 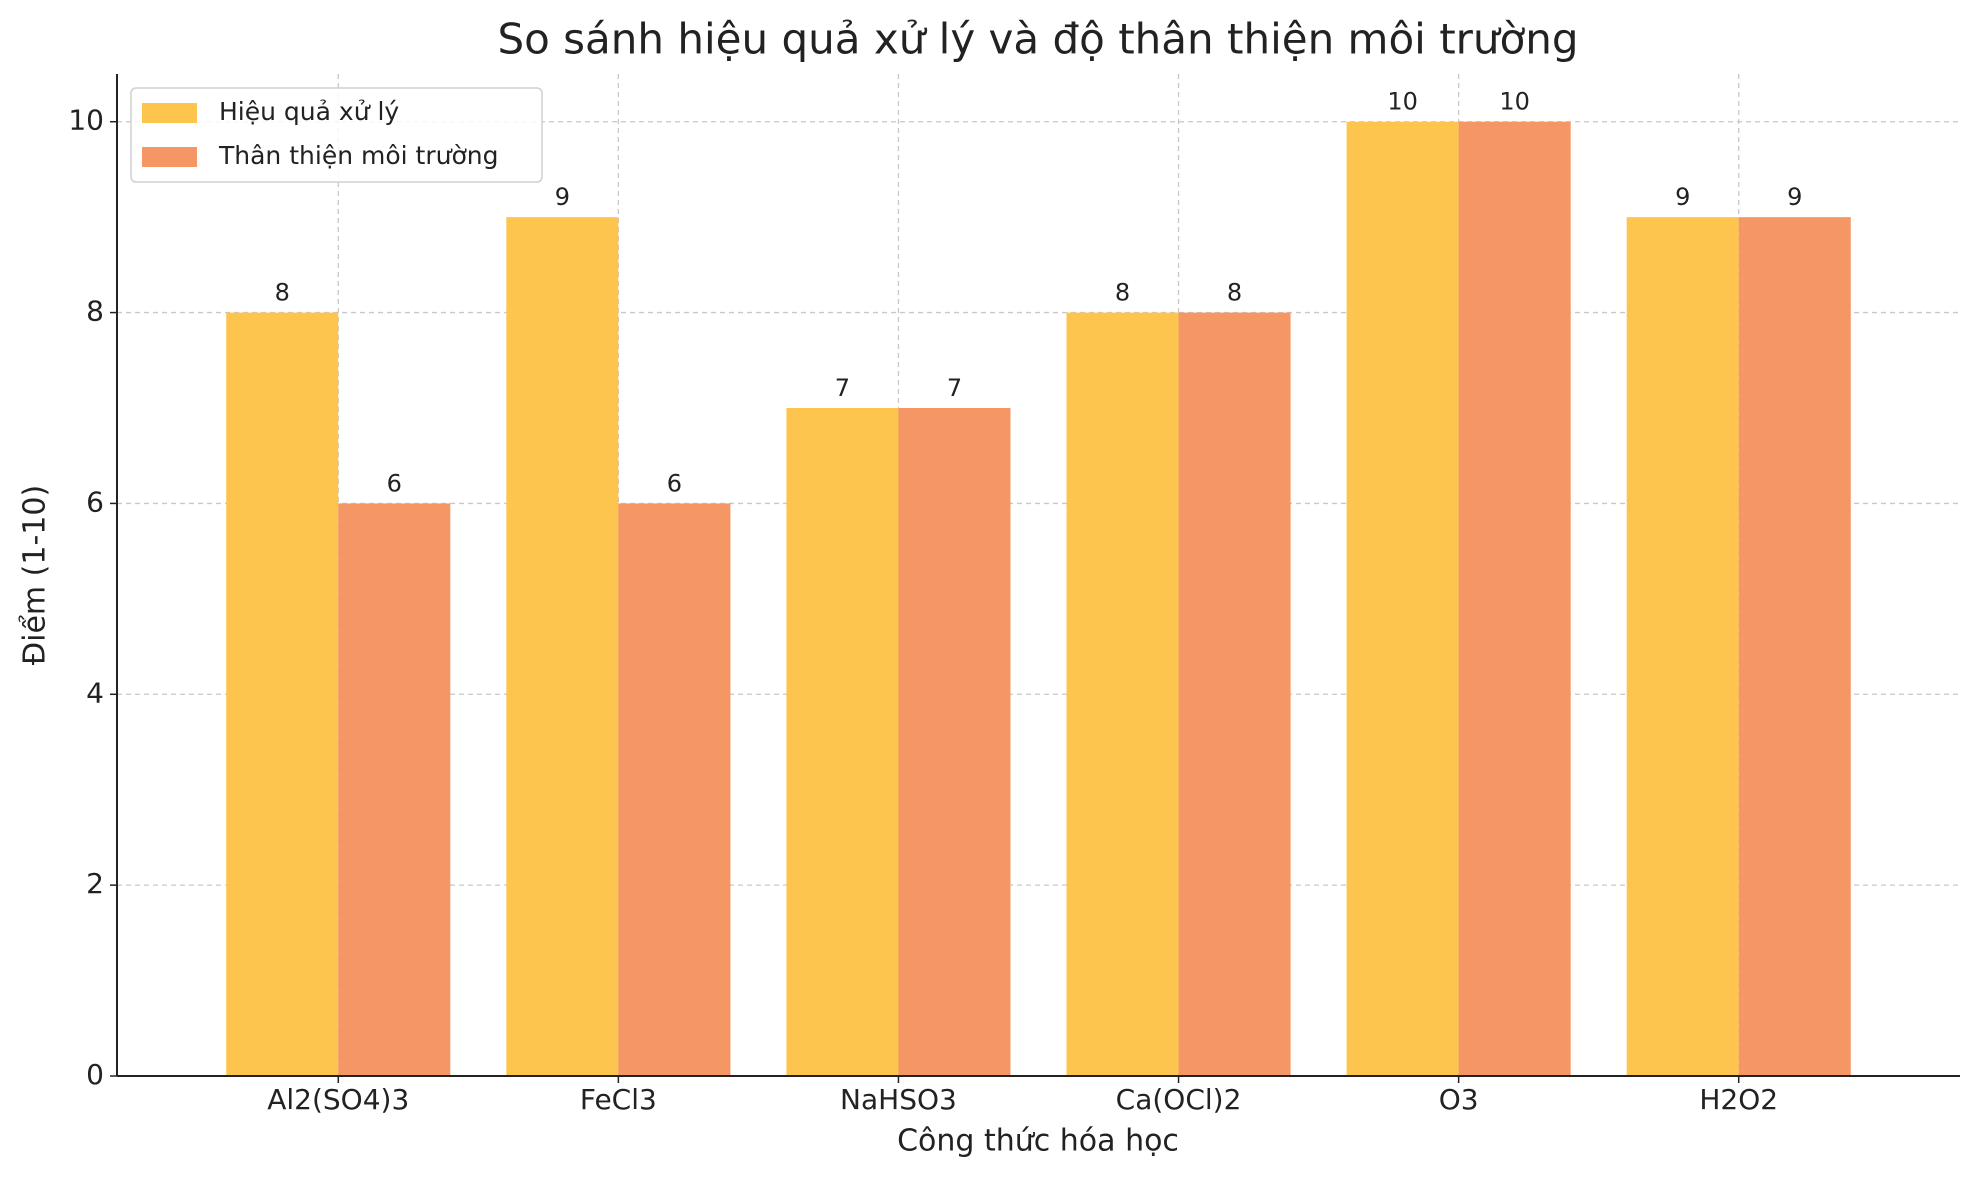 I want to click on x-tick-label: NaHSO3, so click(x=898, y=1099).